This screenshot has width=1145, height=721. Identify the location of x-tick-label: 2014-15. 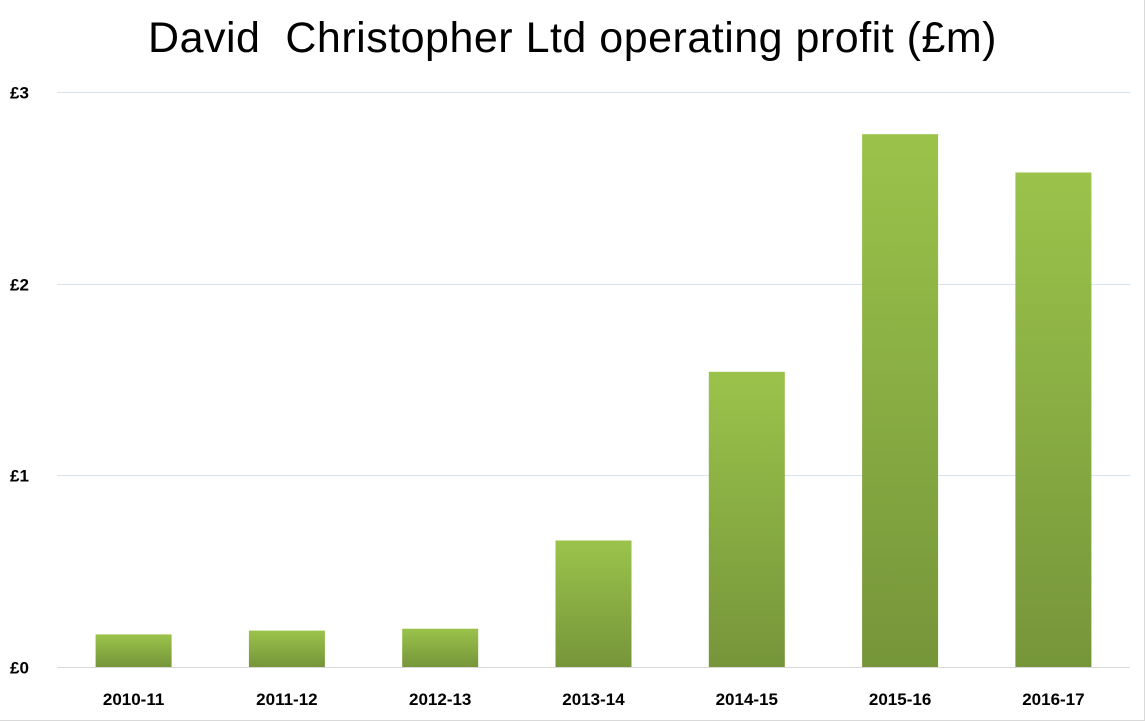
(747, 699).